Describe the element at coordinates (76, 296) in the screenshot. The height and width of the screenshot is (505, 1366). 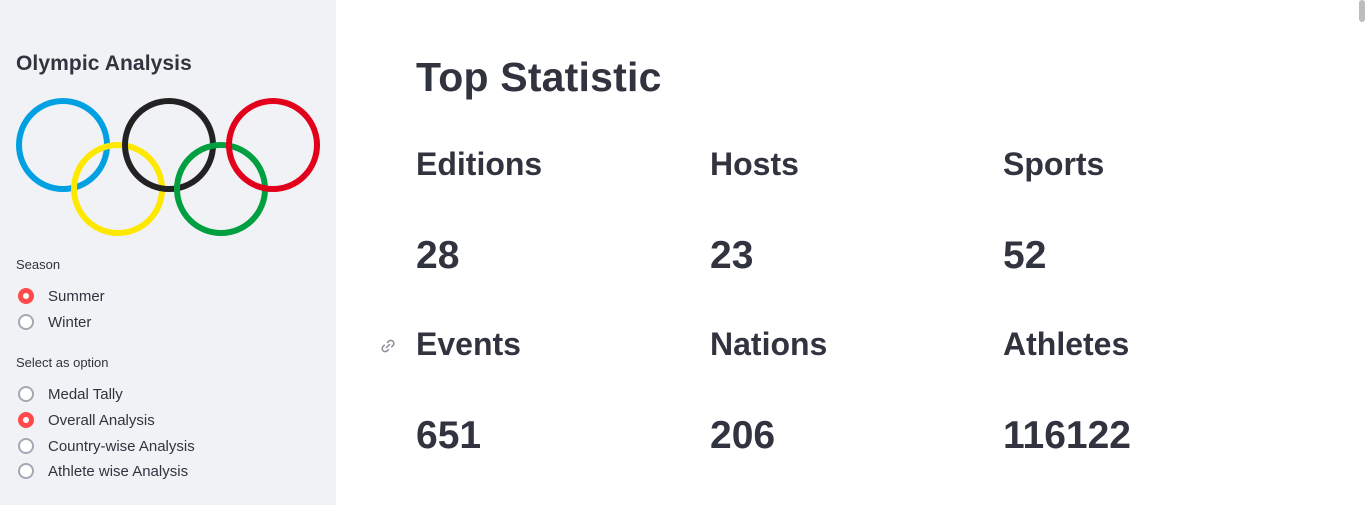
I see `radio-summer-label: Summer` at that location.